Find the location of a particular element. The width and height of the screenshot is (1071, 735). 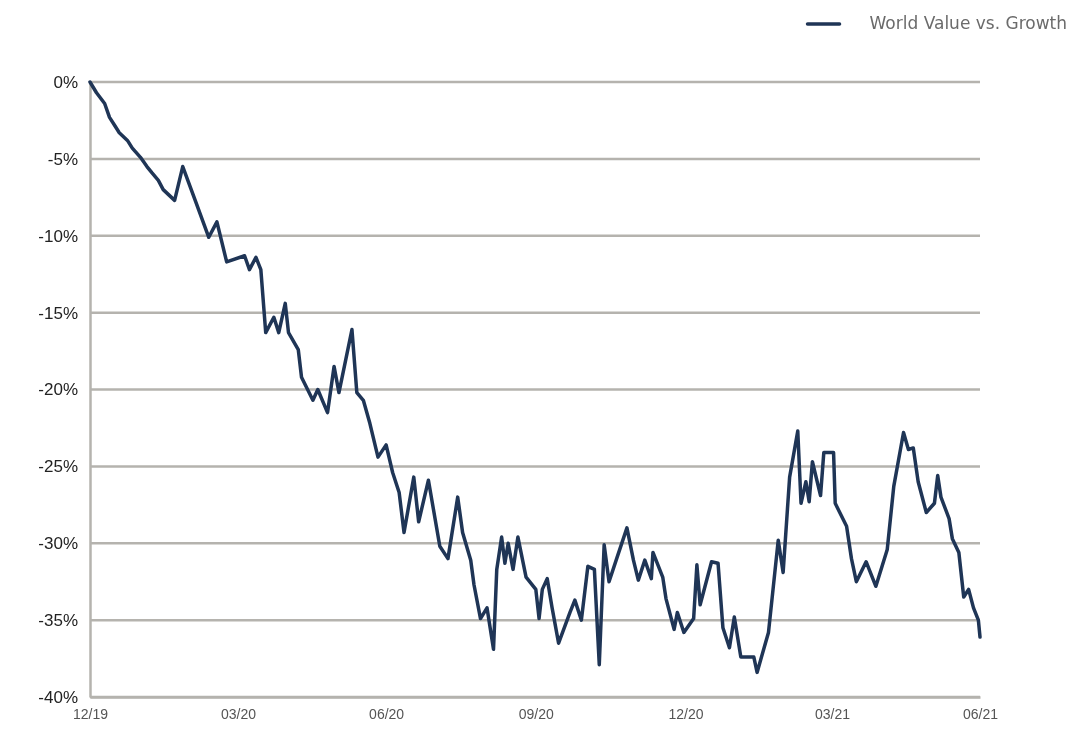

y-tick-label: -10% is located at coordinates (58, 236).